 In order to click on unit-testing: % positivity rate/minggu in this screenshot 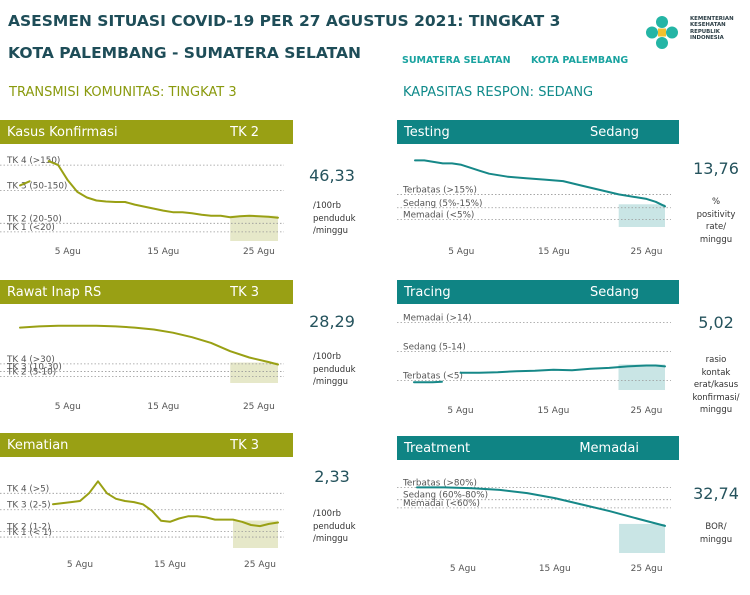, I will do `click(716, 221)`.